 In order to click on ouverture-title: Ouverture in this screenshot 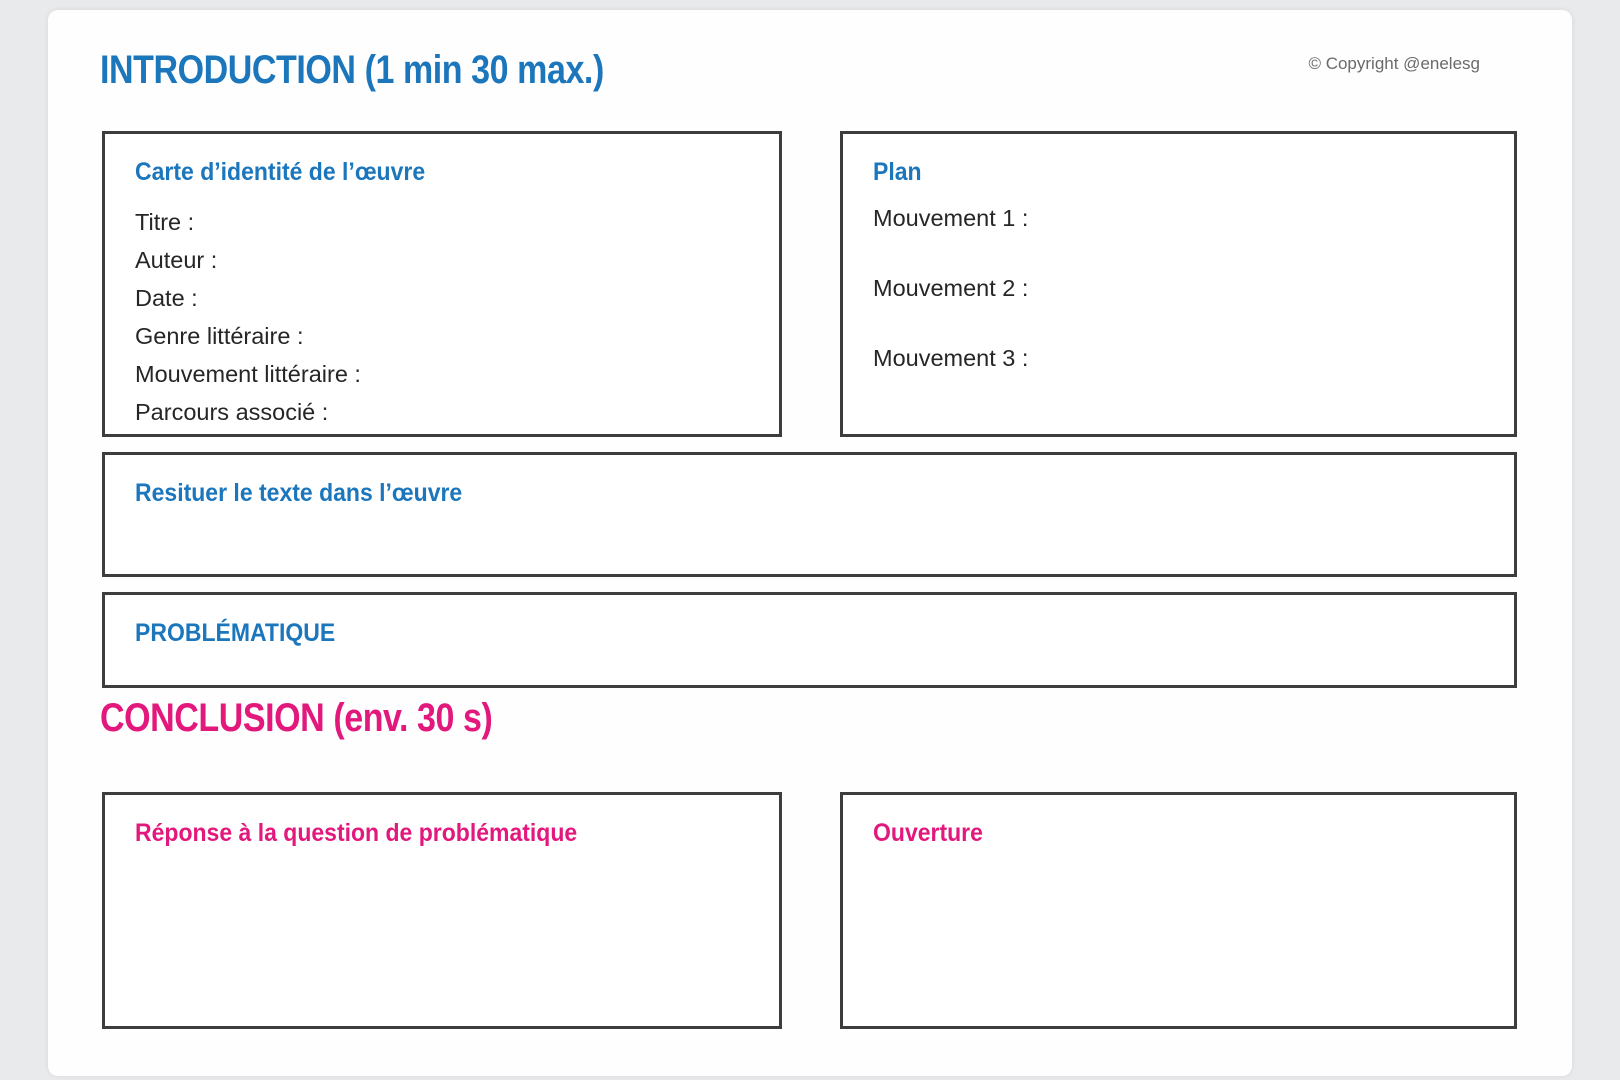, I will do `click(928, 833)`.